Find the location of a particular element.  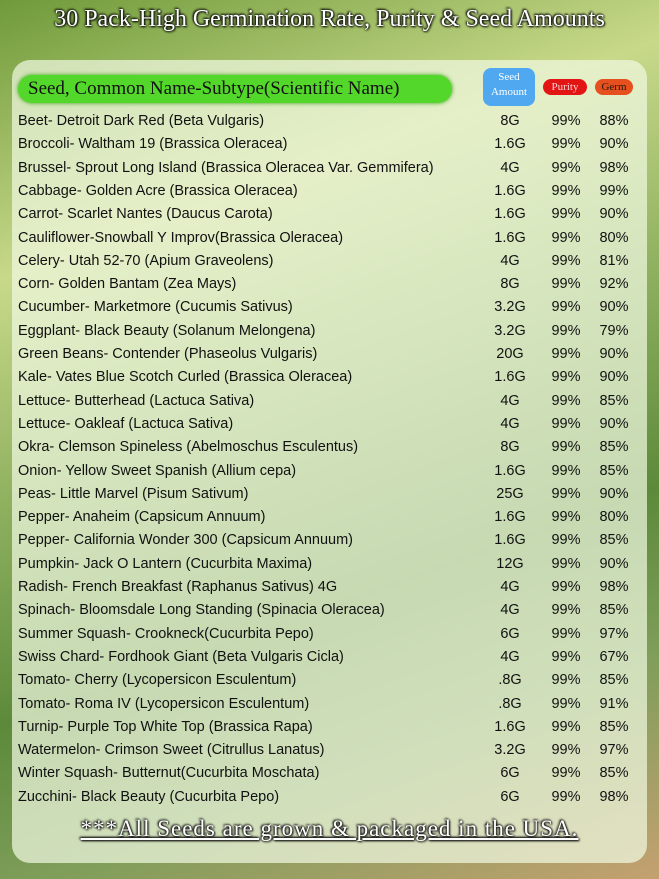

germination: 92% is located at coordinates (614, 284).